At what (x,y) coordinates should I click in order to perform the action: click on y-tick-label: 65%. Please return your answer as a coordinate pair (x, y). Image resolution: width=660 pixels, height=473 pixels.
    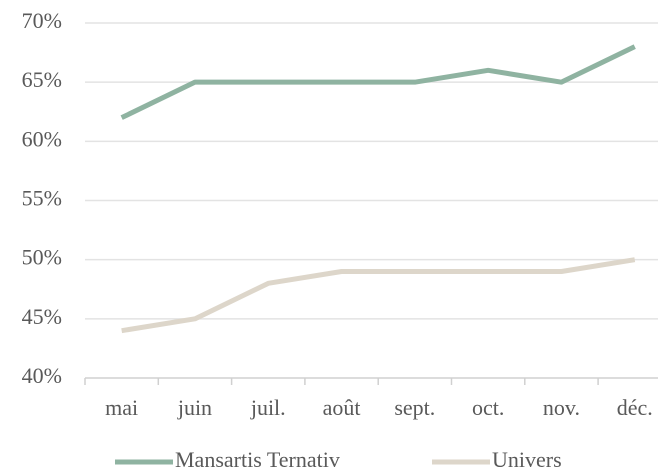
    Looking at the image, I should click on (42, 79).